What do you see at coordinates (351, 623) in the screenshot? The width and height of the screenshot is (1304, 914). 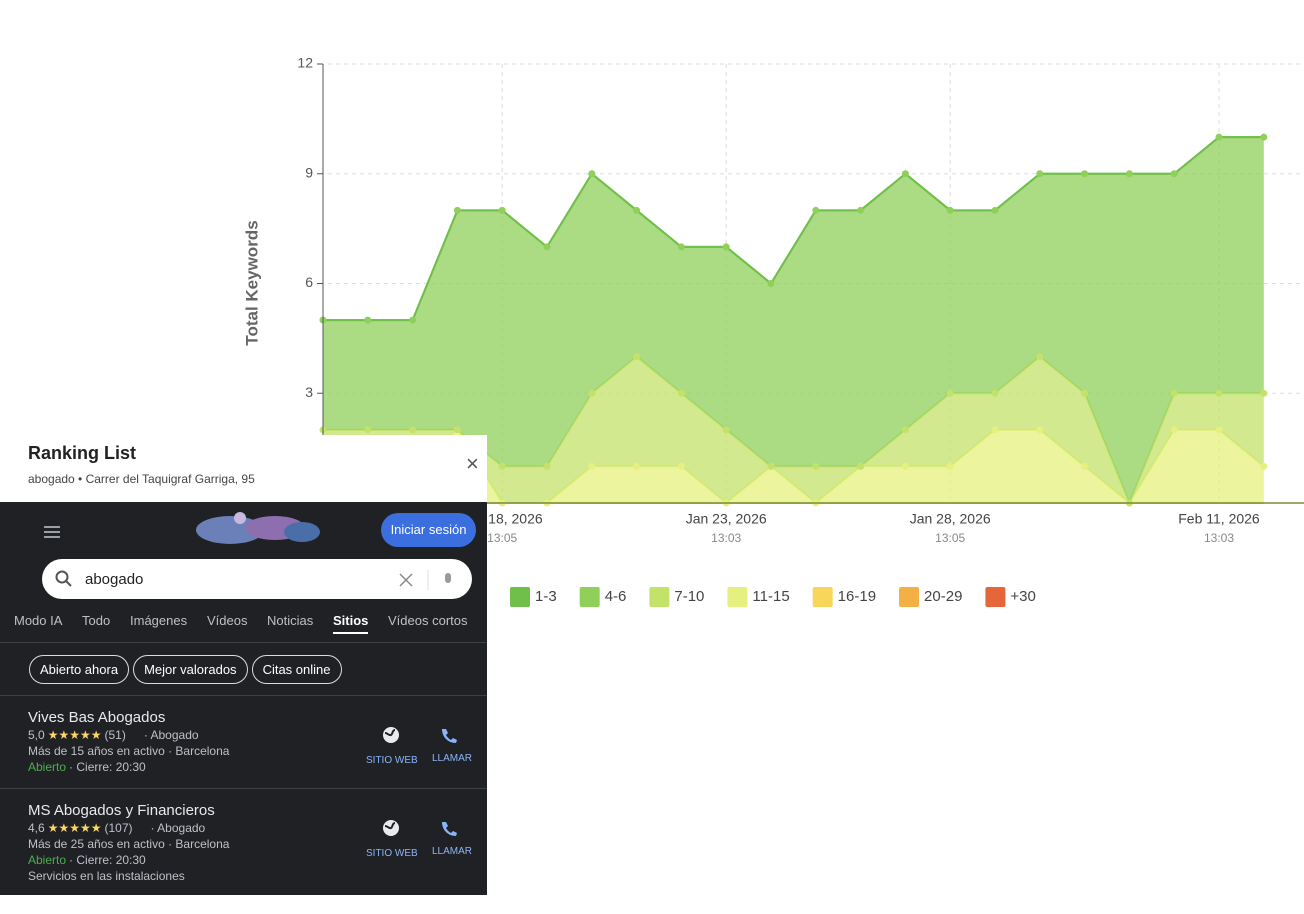 I see `tab: Sitios` at bounding box center [351, 623].